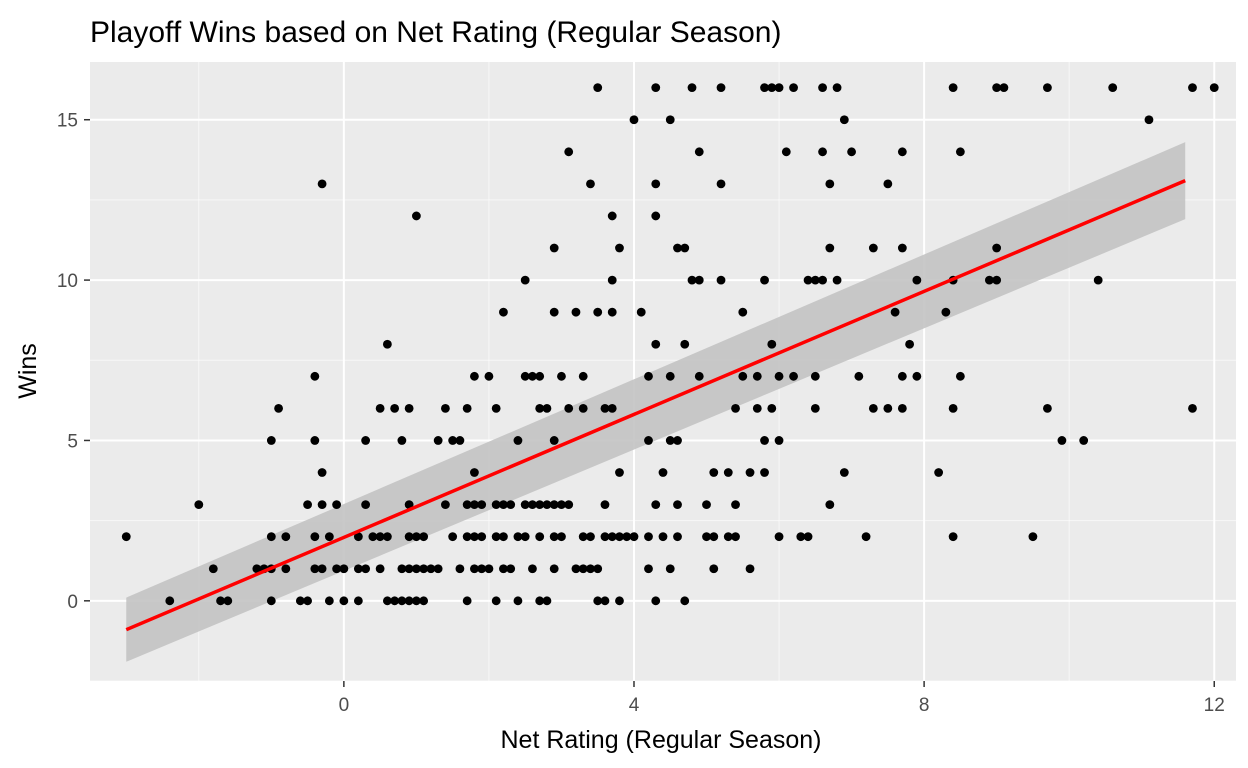 This screenshot has width=1248, height=768. Describe the element at coordinates (72, 602) in the screenshot. I see `y-tick-label: 0` at that location.